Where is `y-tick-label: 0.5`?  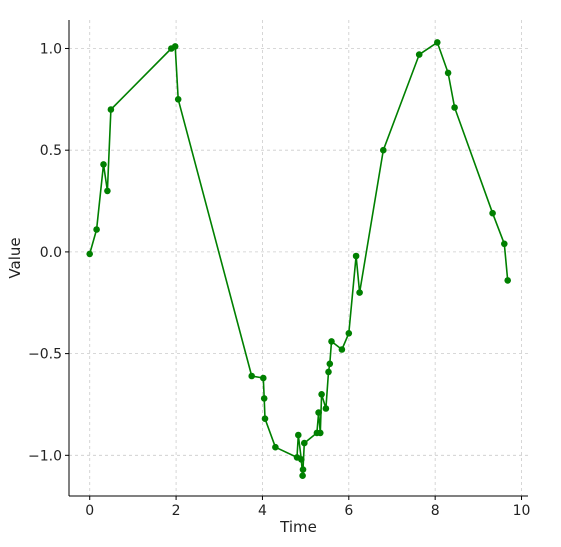 y-tick-label: 0.5 is located at coordinates (51, 151).